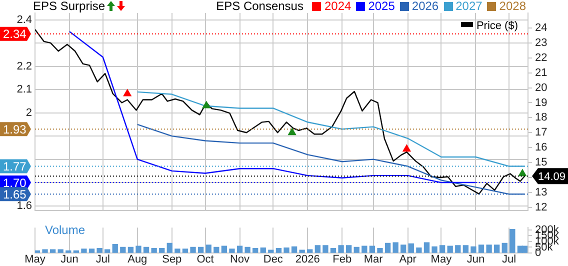  What do you see at coordinates (552, 177) in the screenshot?
I see `ref-line-label: 14.09` at bounding box center [552, 177].